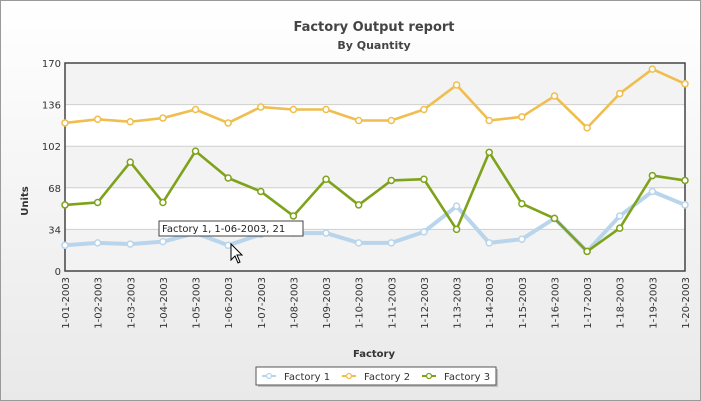 The height and width of the screenshot is (401, 701). Describe the element at coordinates (58, 272) in the screenshot. I see `y-tick-label: 0` at that location.